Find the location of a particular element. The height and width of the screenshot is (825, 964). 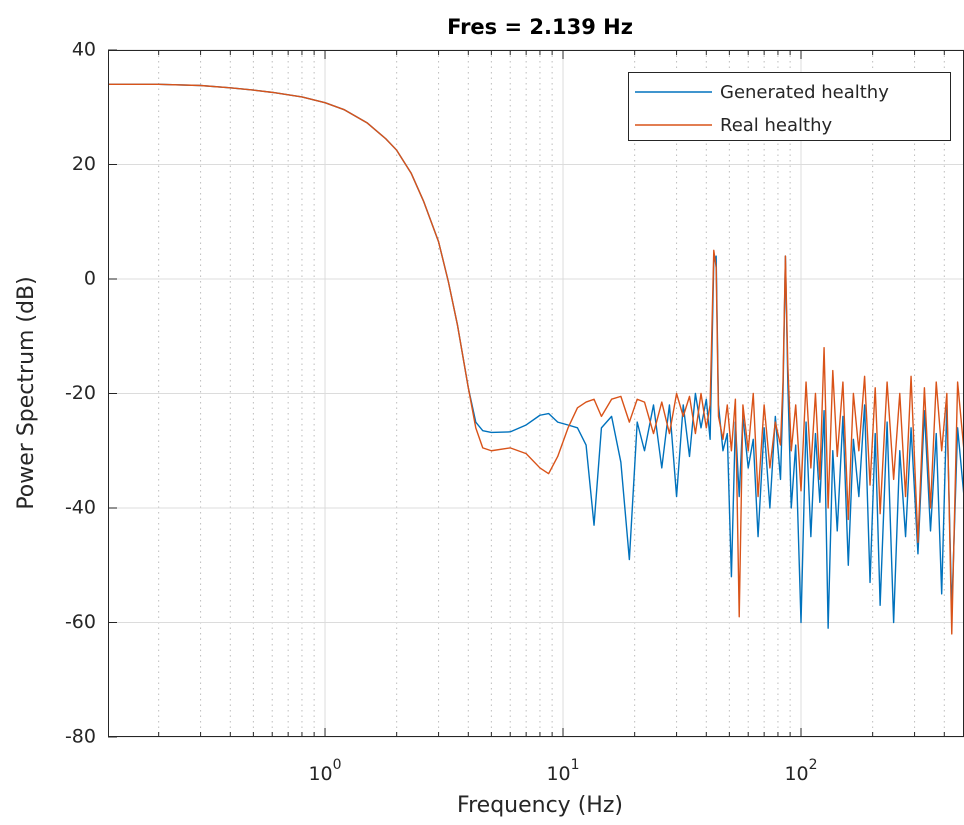

x-tick-label: 10⁰ is located at coordinates (324, 771).